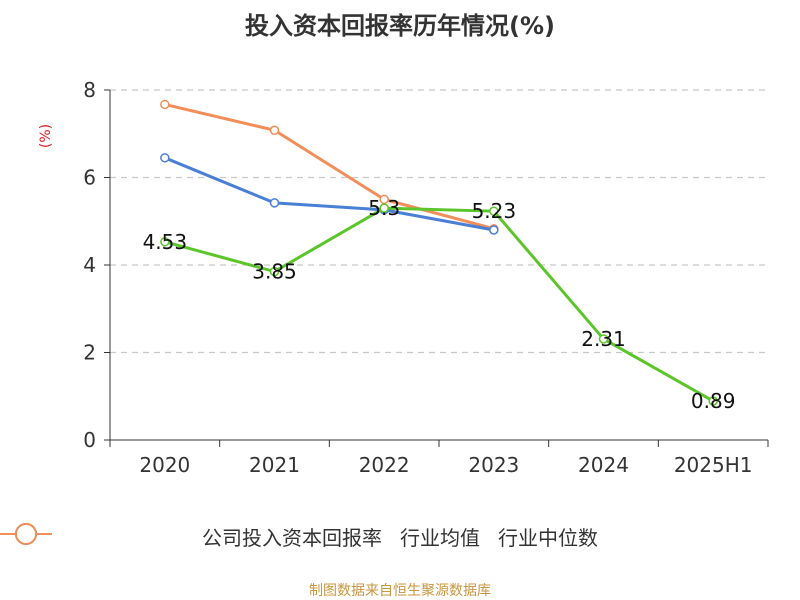 The width and height of the screenshot is (800, 600). What do you see at coordinates (292, 538) in the screenshot?
I see `legend-label-company: 公司投入资本回报率` at bounding box center [292, 538].